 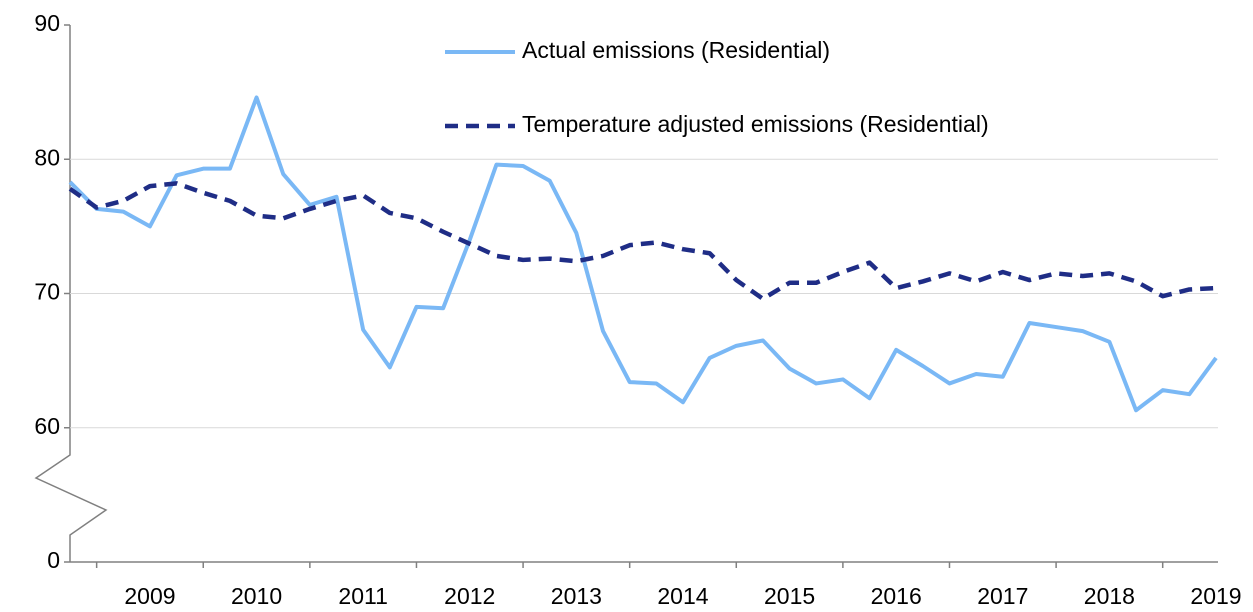 I want to click on y-tick-label: 70, so click(x=47, y=292).